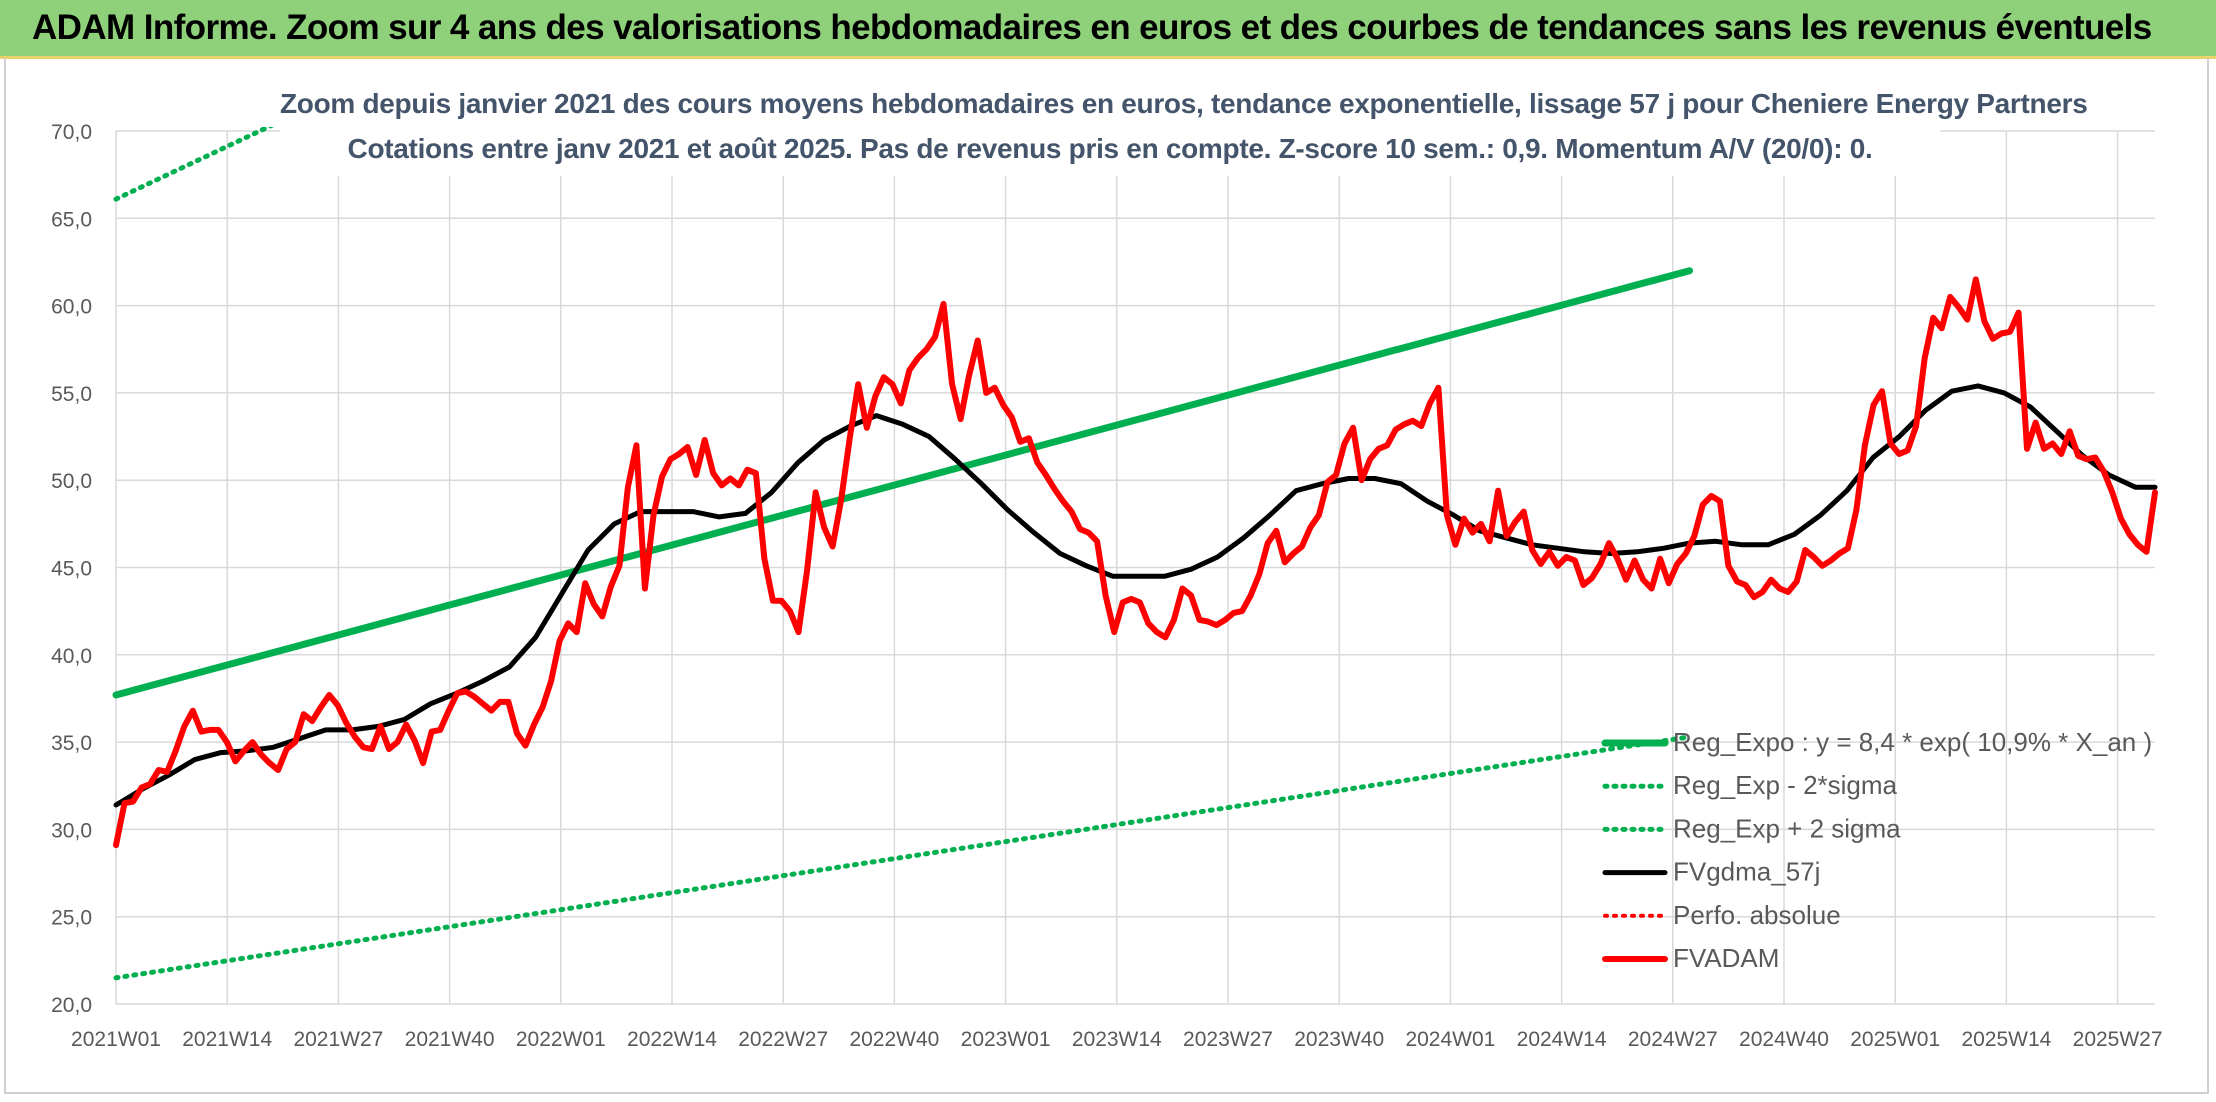  What do you see at coordinates (1746, 872) in the screenshot?
I see `legend-label: FVgdma_57j` at bounding box center [1746, 872].